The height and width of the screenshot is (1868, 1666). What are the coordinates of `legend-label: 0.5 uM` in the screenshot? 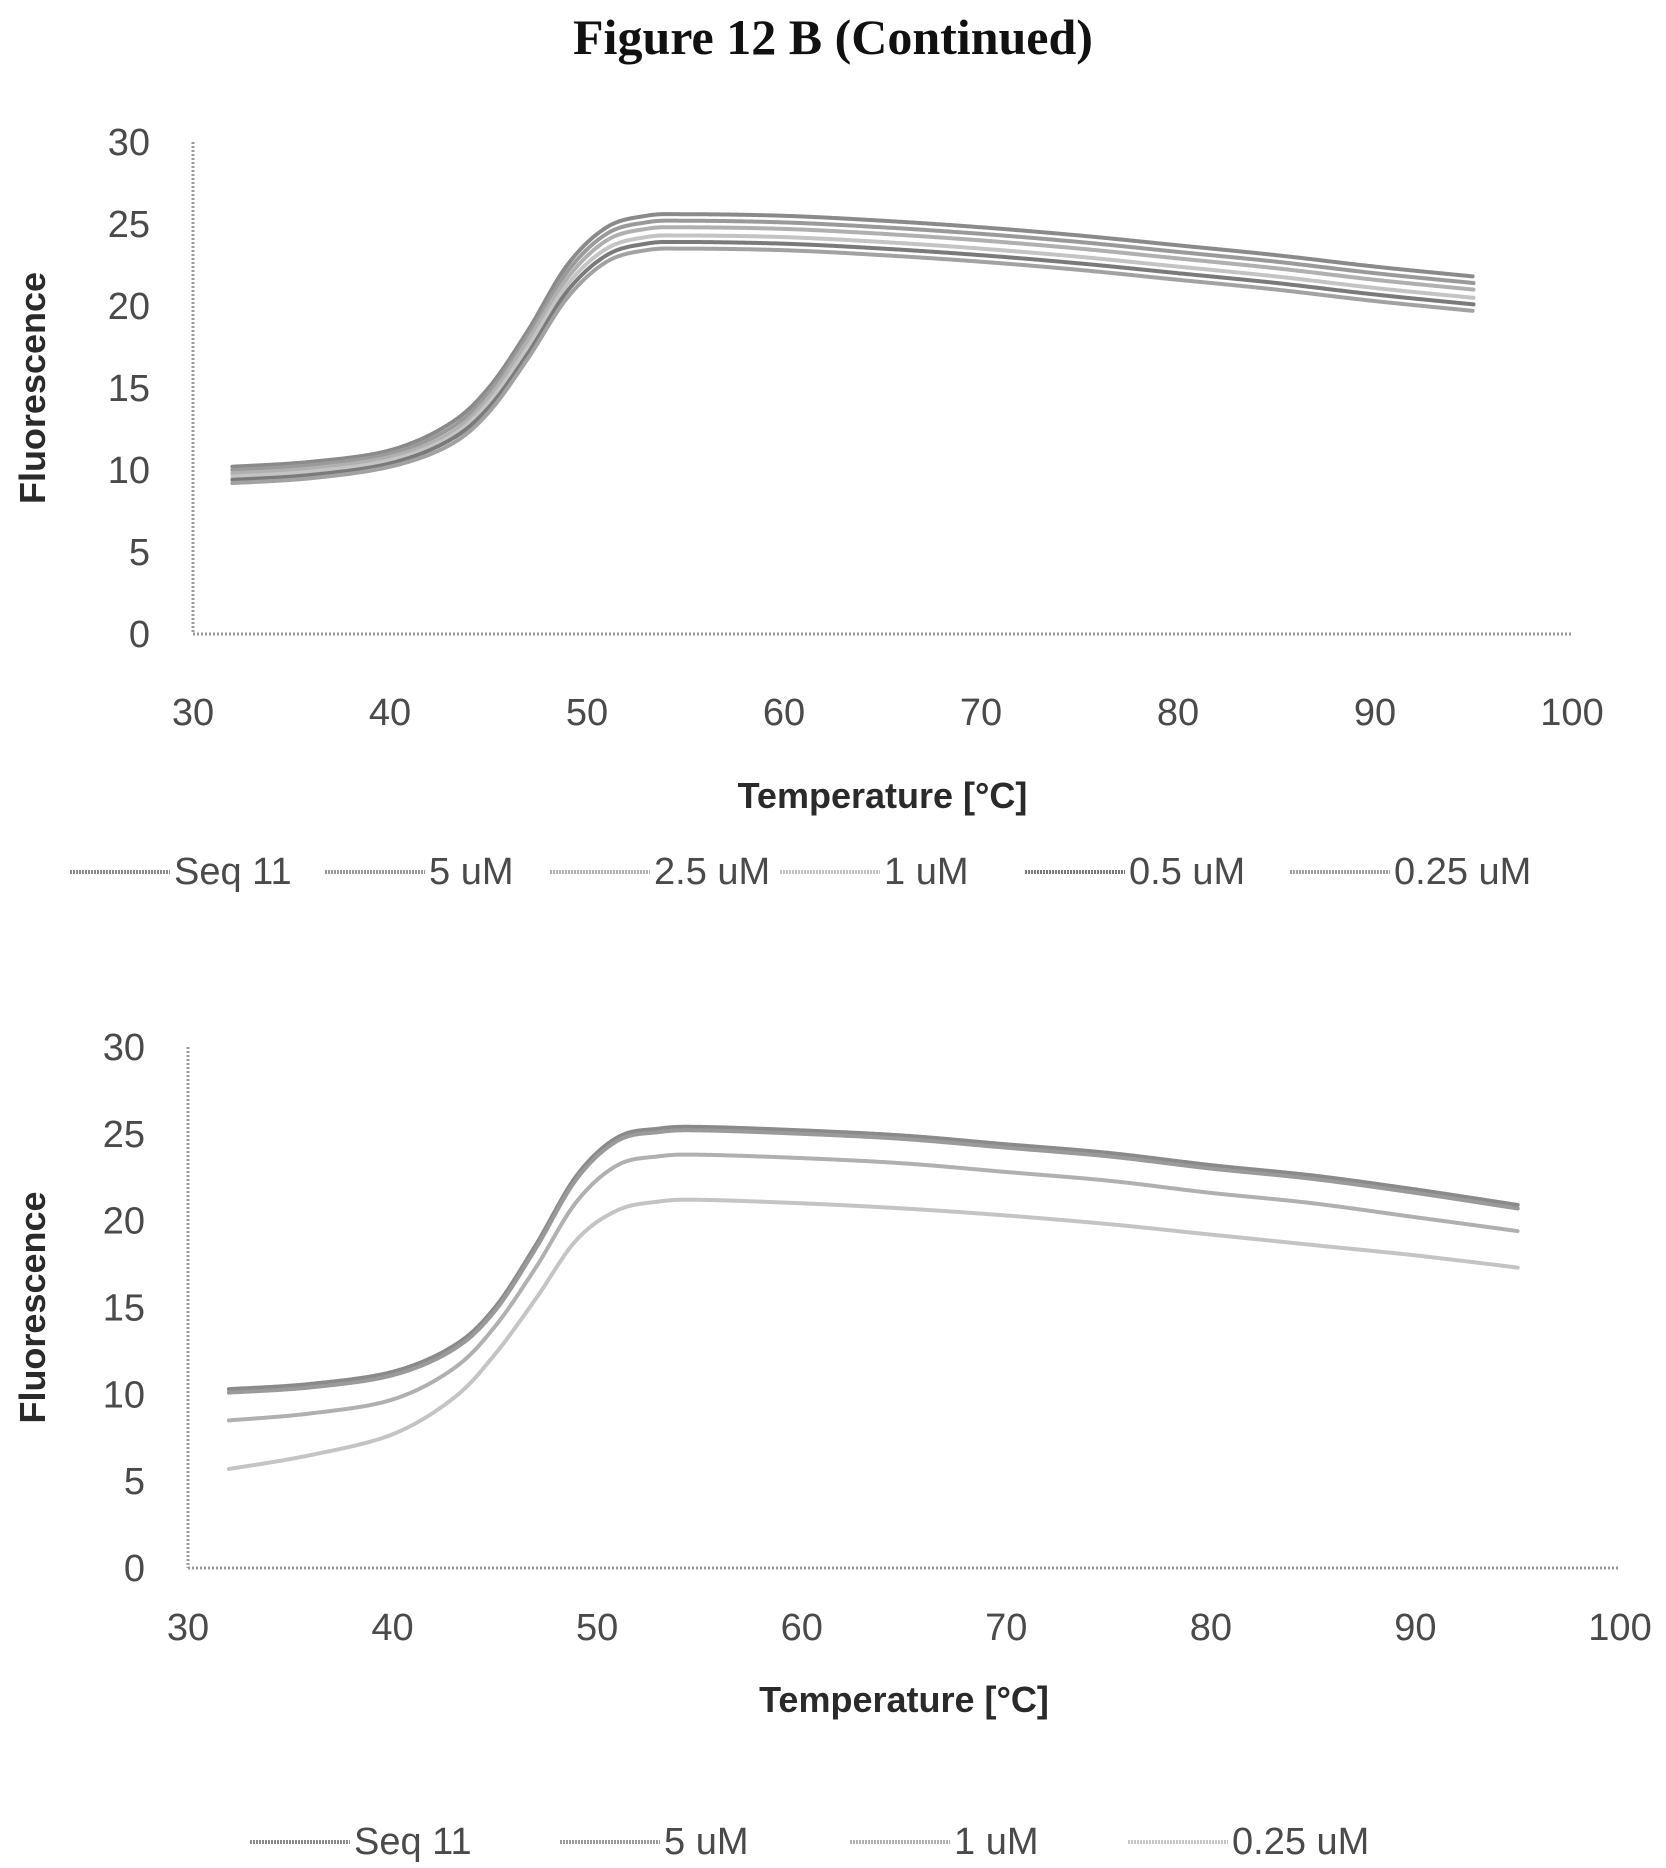 It's located at (1187, 872).